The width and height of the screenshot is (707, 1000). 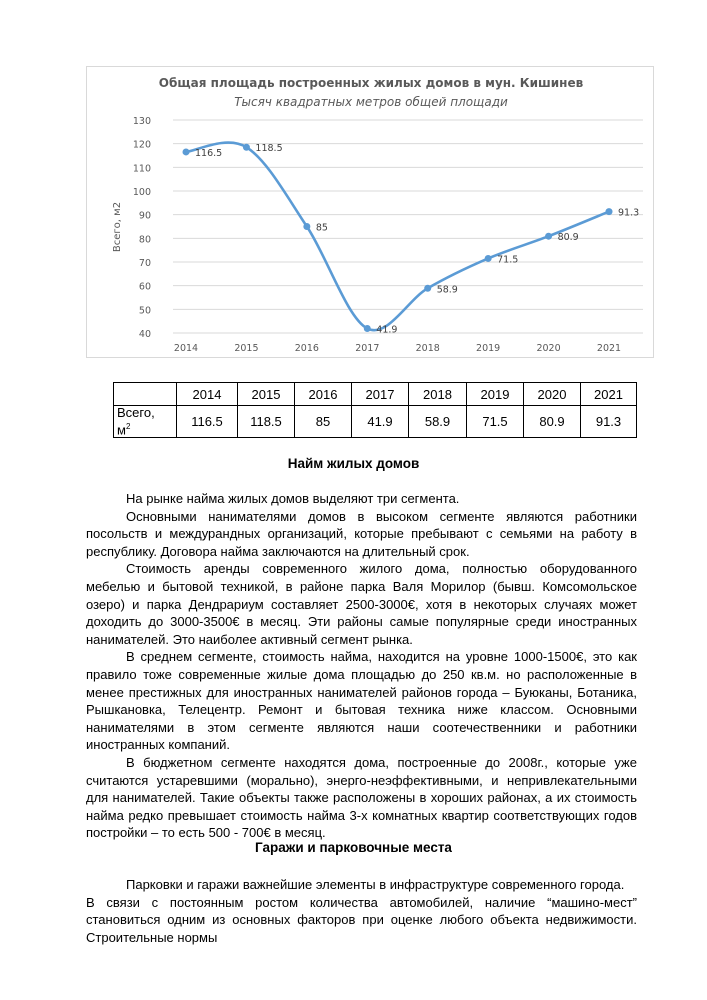 I want to click on y-tick-label: 80, so click(x=145, y=239).